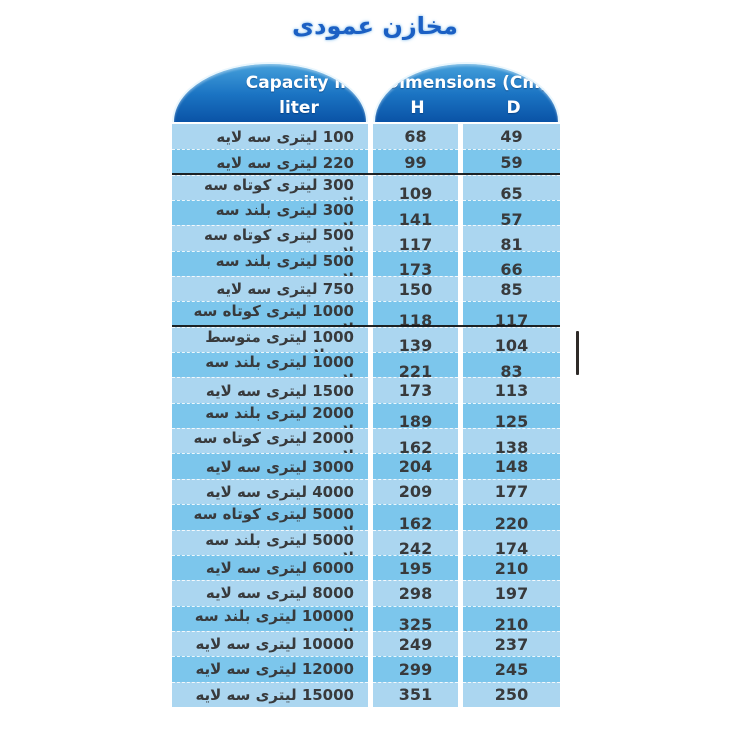 The width and height of the screenshot is (750, 750). I want to click on table-row: 750 لیتری سه لایه 150 85, so click(366, 289).